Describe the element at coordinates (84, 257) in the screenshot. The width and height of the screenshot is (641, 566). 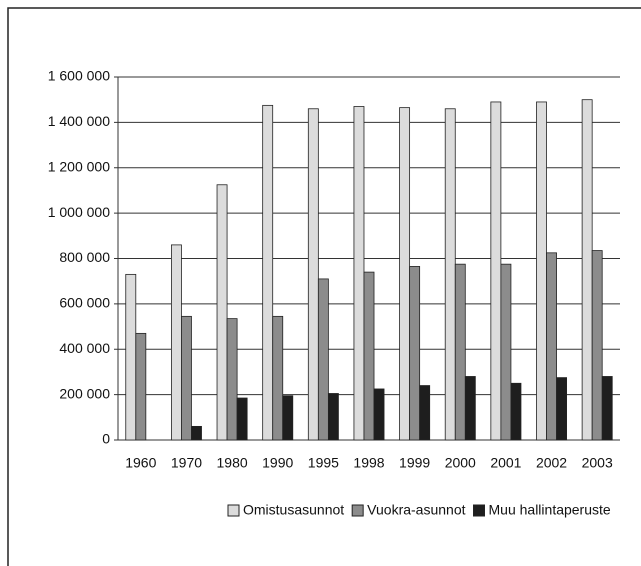
I see `y-tick-label: 800 000` at that location.